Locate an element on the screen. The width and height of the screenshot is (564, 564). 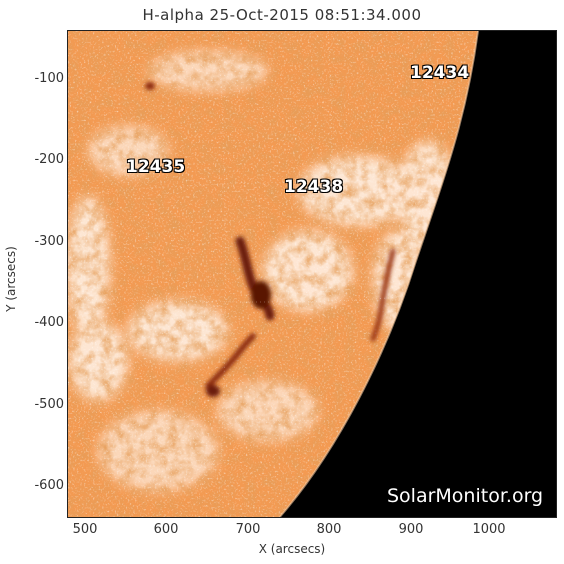
y-tick-label: -300 is located at coordinates (49, 241).